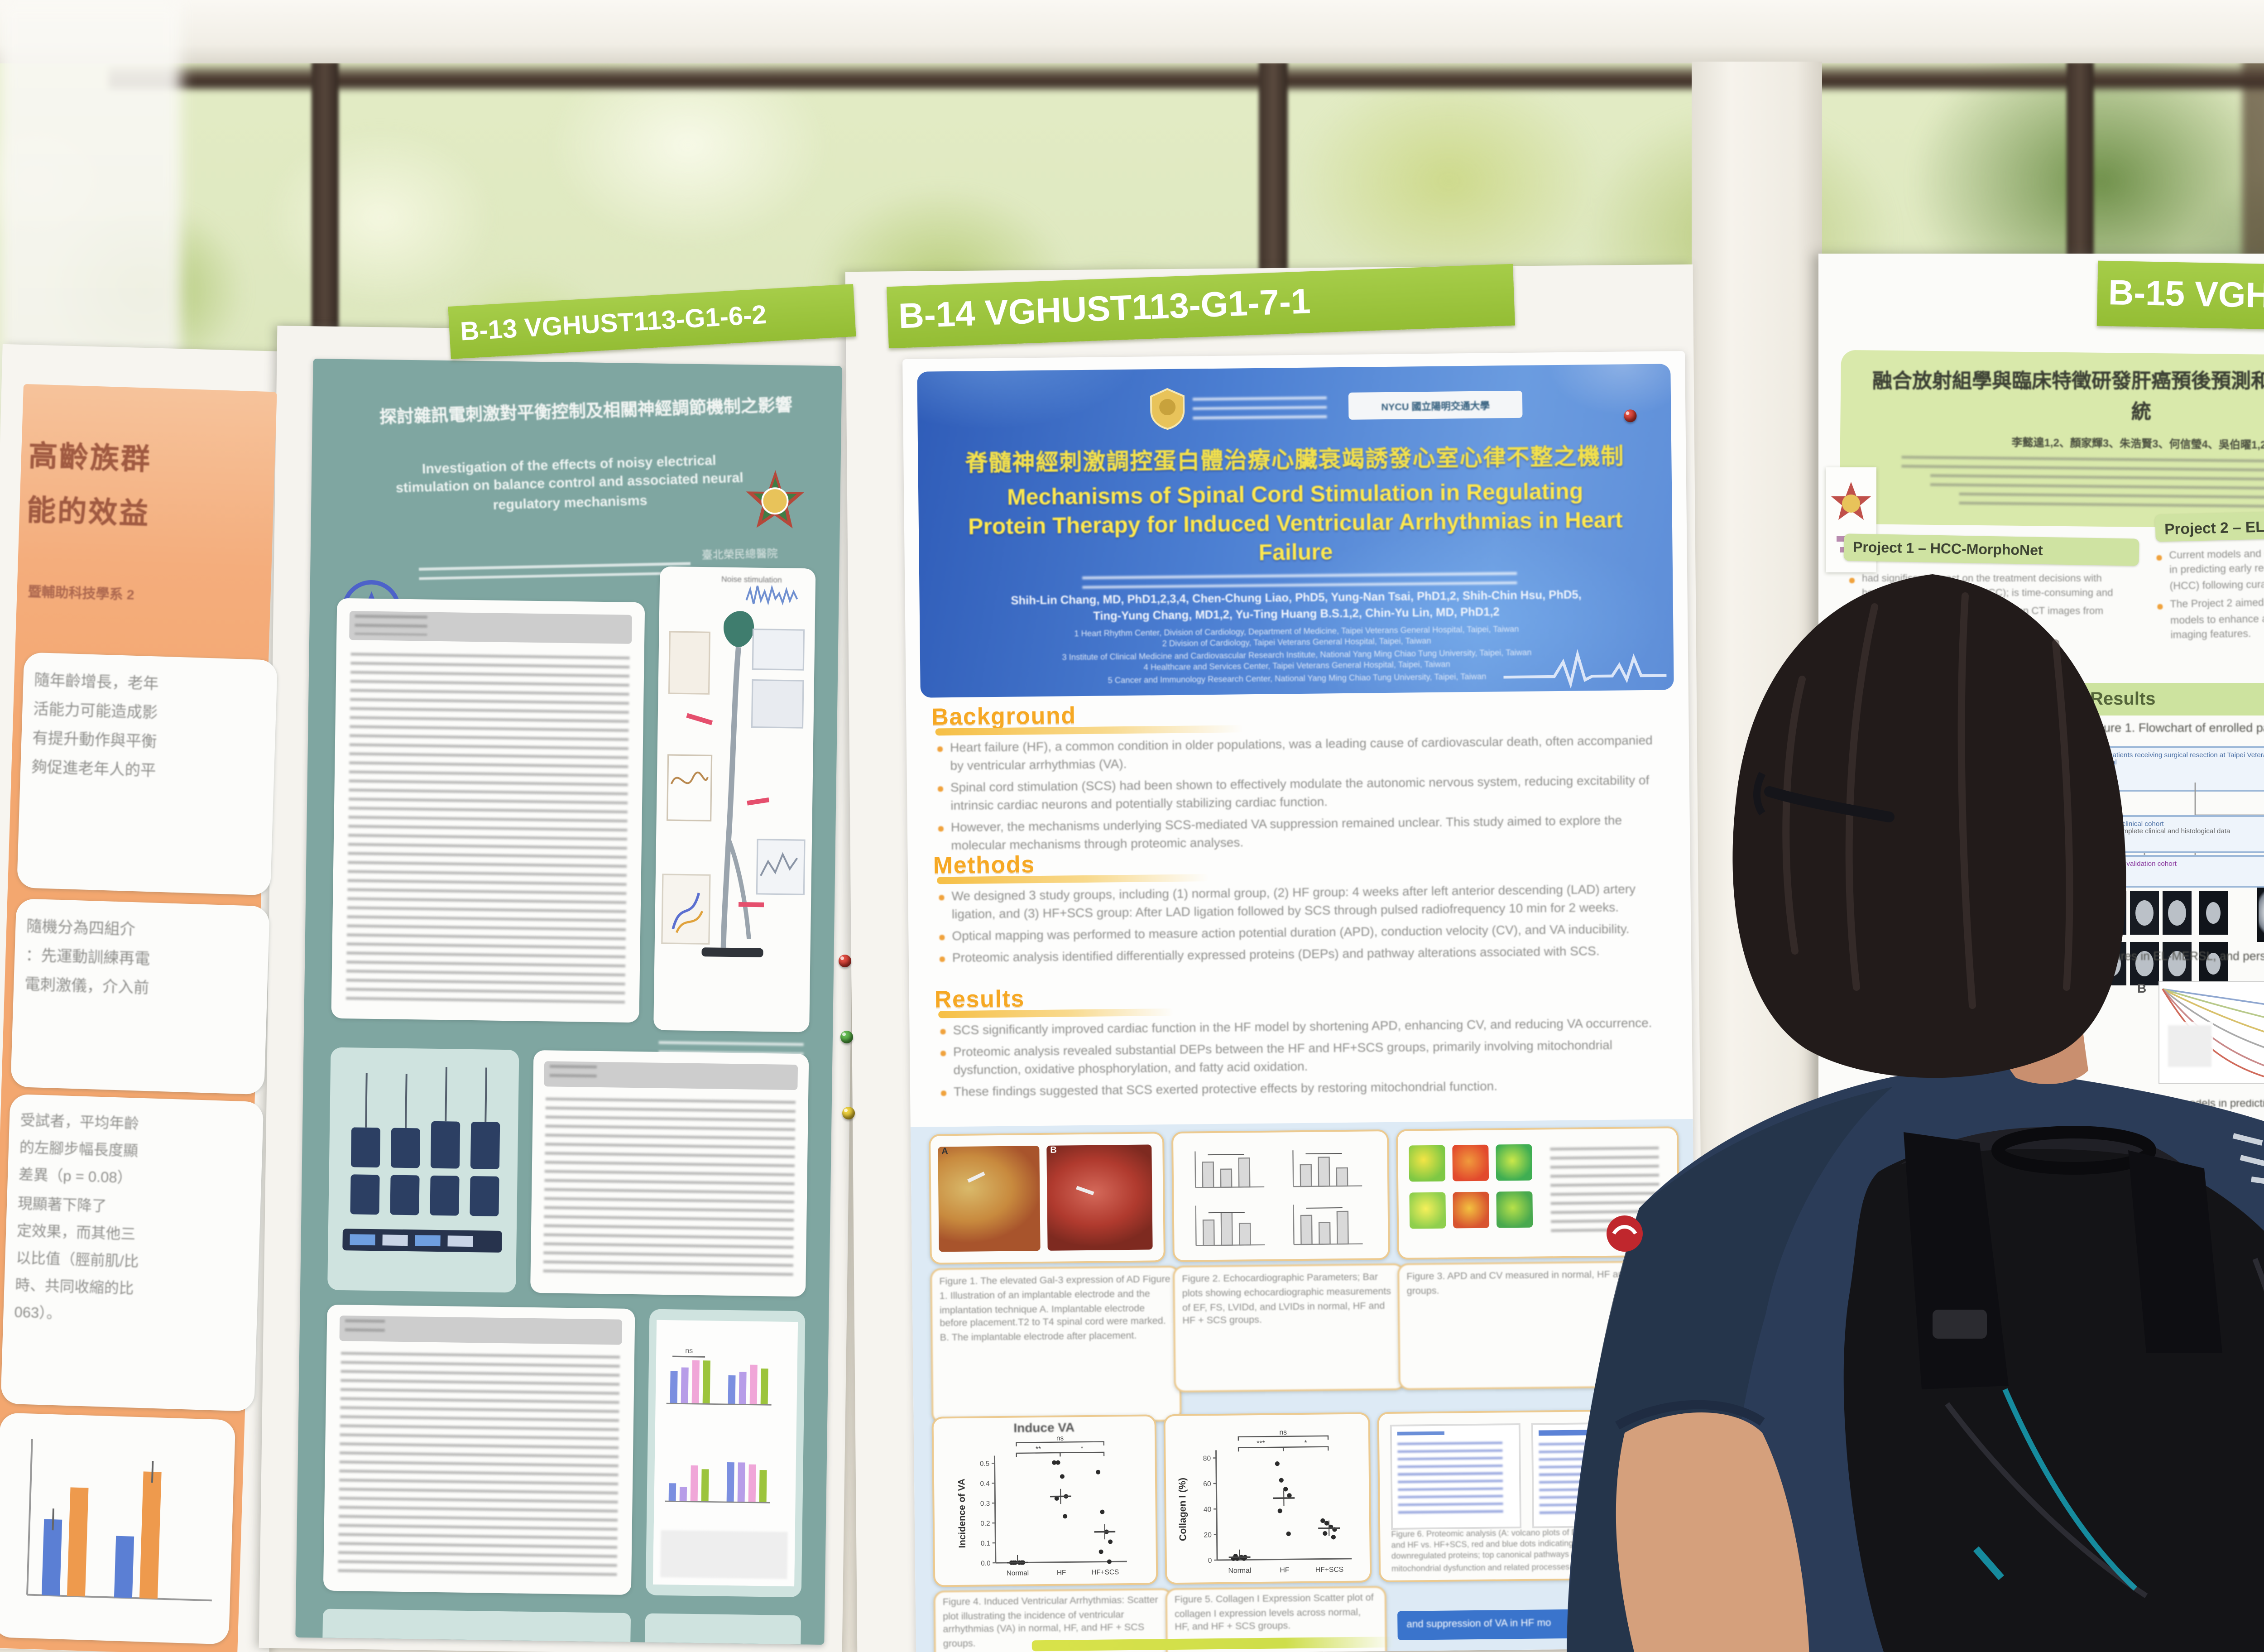  I want to click on results-title: Results, so click(2123, 699).